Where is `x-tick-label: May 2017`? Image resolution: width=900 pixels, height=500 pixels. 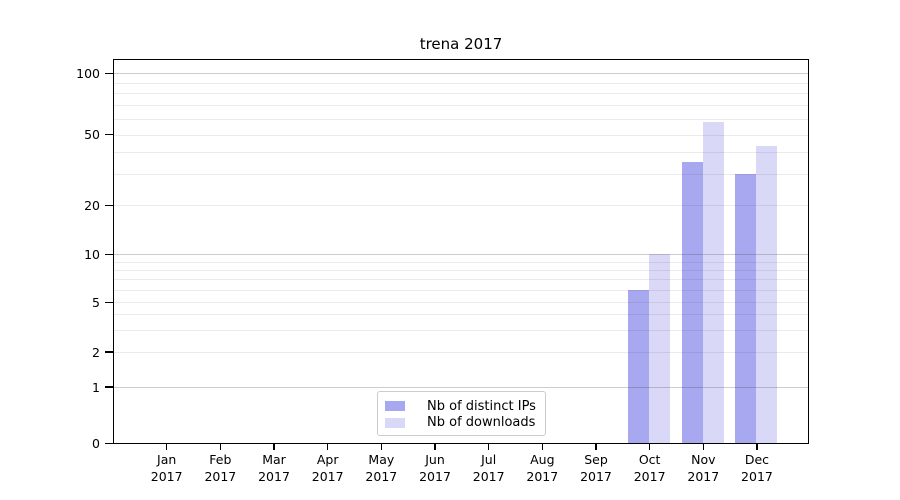 x-tick-label: May 2017 is located at coordinates (381, 468).